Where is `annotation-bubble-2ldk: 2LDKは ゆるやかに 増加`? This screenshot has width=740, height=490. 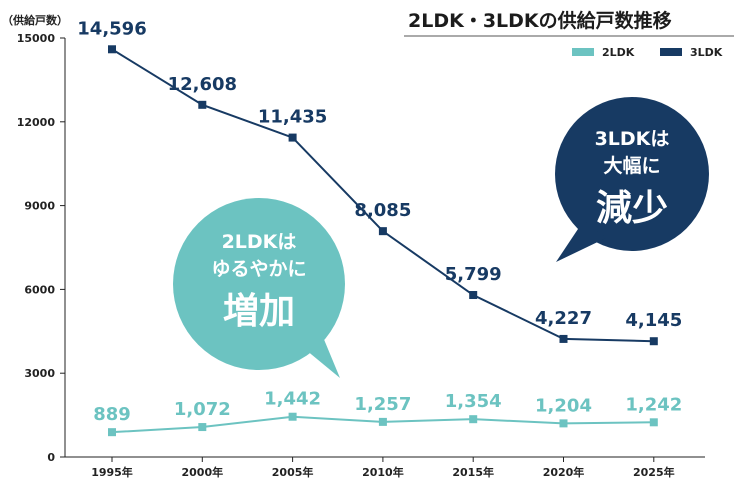
annotation-bubble-2ldk: 2LDKは ゆるやかに 増加 is located at coordinates (259, 288).